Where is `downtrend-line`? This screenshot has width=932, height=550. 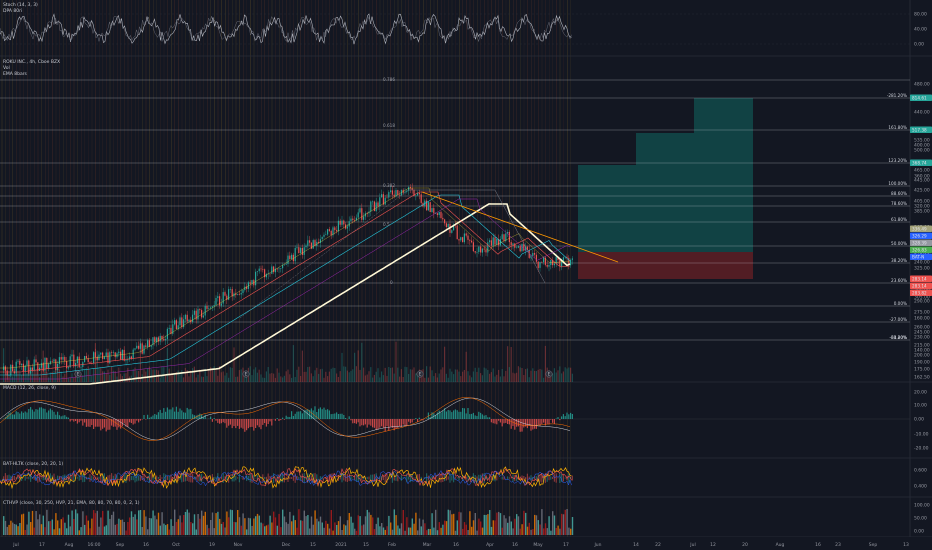 downtrend-line is located at coordinates (520, 227).